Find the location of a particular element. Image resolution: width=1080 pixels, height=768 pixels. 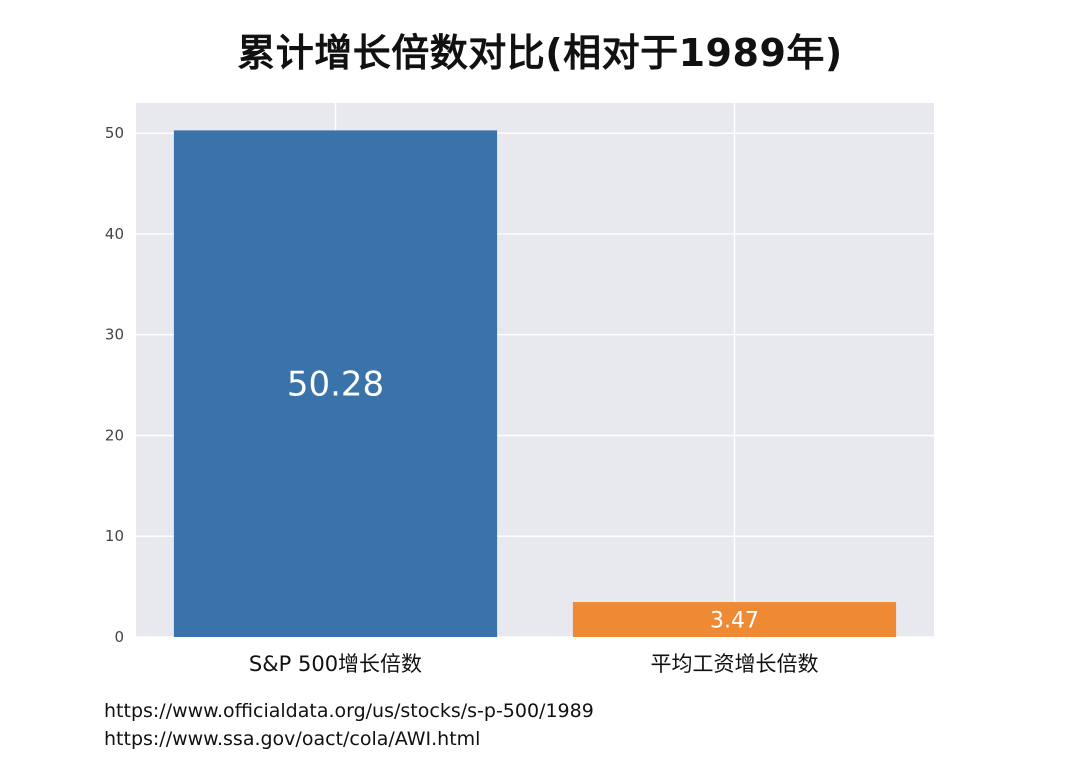

x-axis-categories: S&P 500增长倍数 平均工资增长倍数 is located at coordinates (534, 664).